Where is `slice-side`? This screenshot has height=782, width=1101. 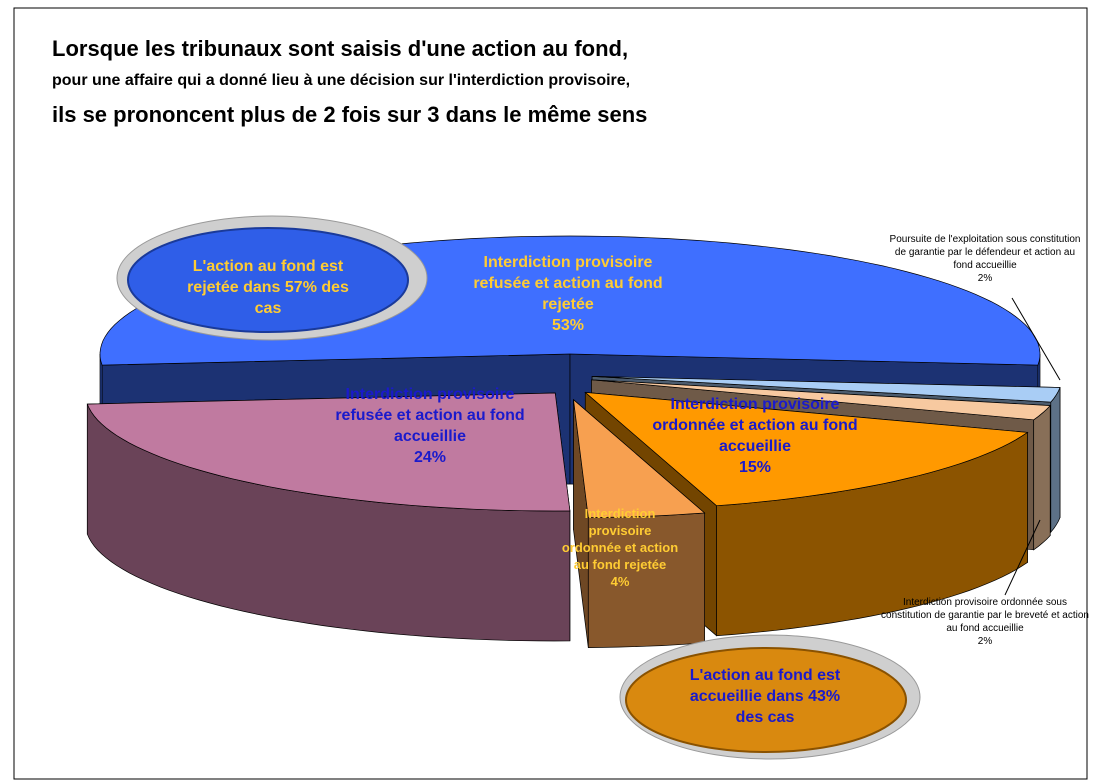 slice-side is located at coordinates (1055, 460).